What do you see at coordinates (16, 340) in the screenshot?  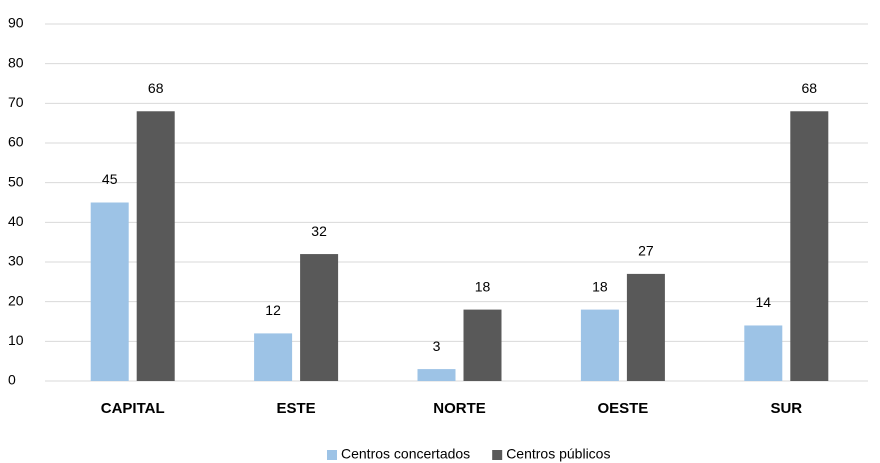 I see `y-tick-label: 10` at bounding box center [16, 340].